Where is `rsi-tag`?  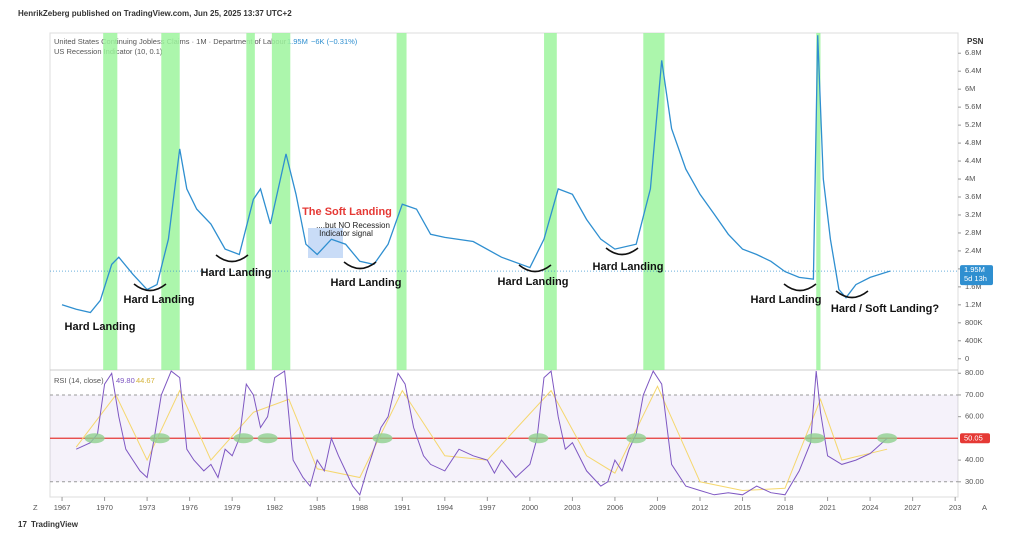
rsi-tag is located at coordinates (975, 438).